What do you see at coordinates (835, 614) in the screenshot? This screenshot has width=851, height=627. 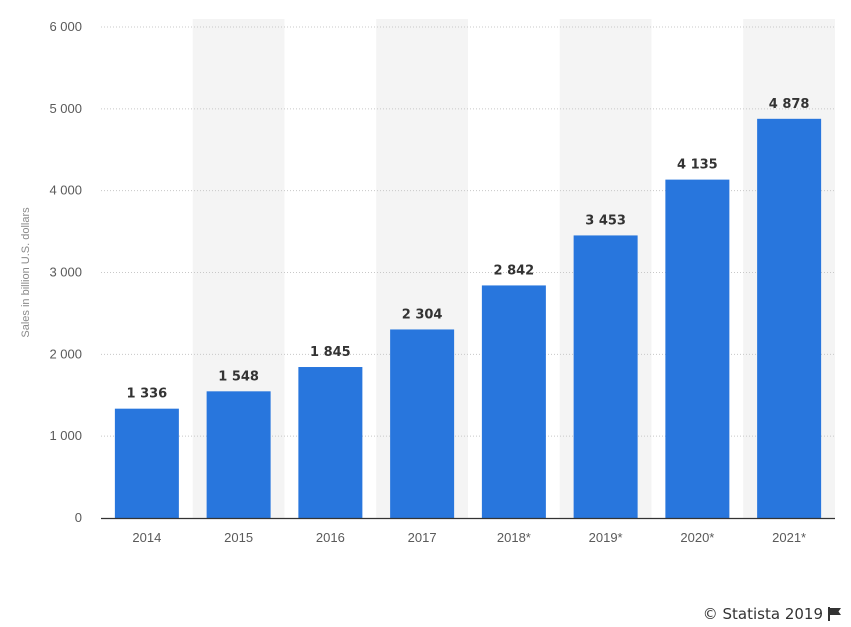 I see `flag-icon` at bounding box center [835, 614].